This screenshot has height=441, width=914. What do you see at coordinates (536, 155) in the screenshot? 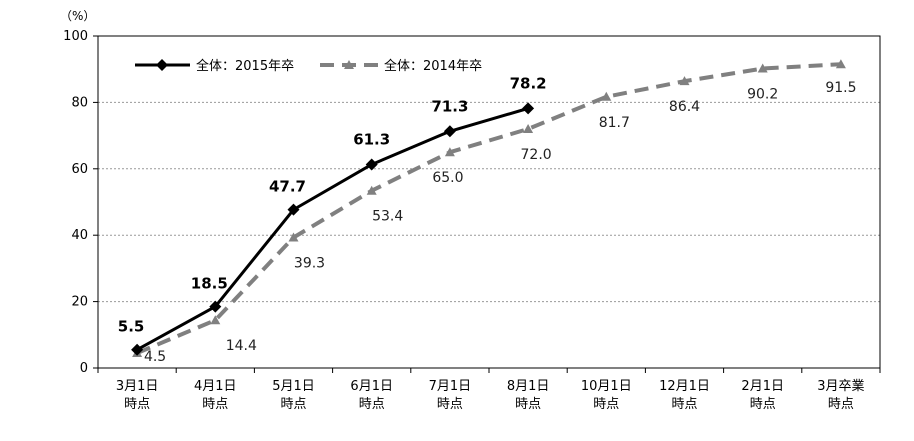
I see `data-label-2014: 72.0` at bounding box center [536, 155].